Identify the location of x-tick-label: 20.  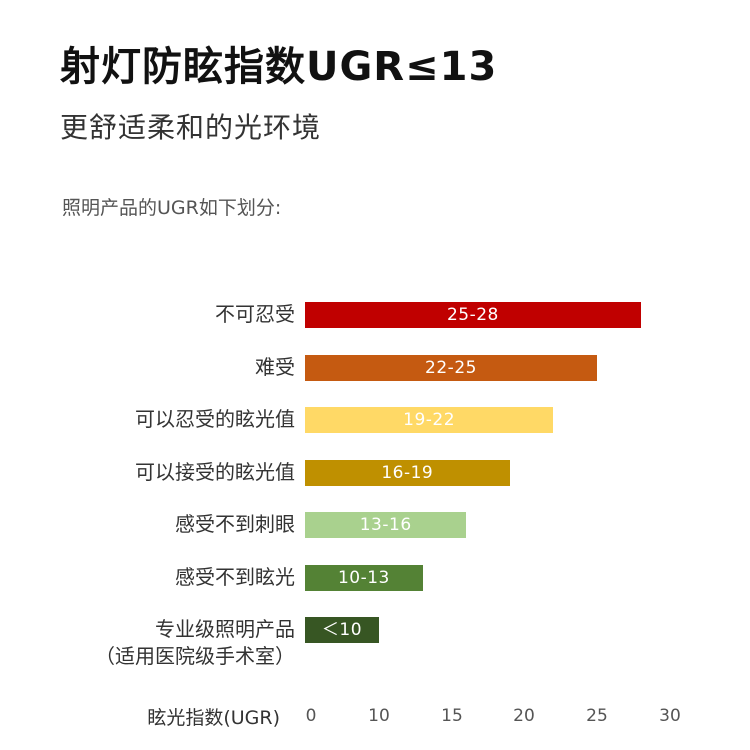
(524, 716).